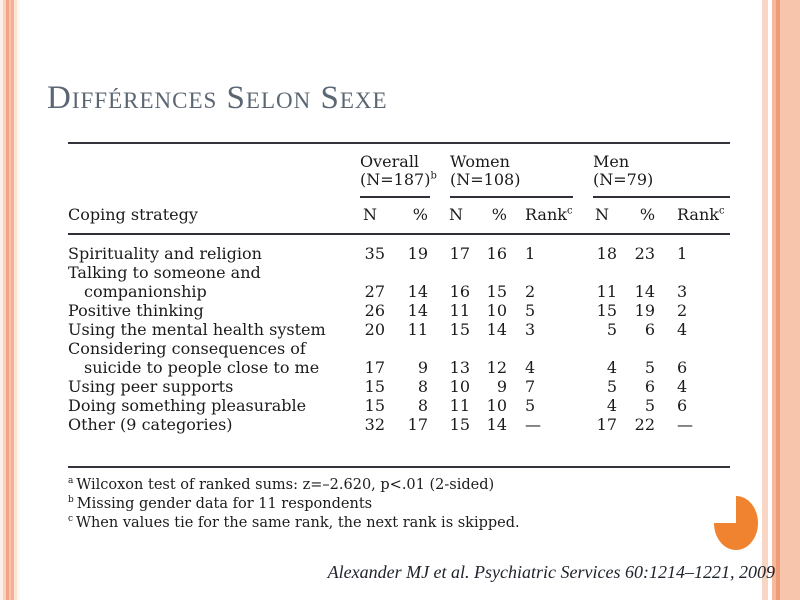 This screenshot has height=600, width=800. What do you see at coordinates (399, 441) in the screenshot?
I see `table-row: Other (9 categories) 32 17 15 14 — 17 22 —` at bounding box center [399, 441].